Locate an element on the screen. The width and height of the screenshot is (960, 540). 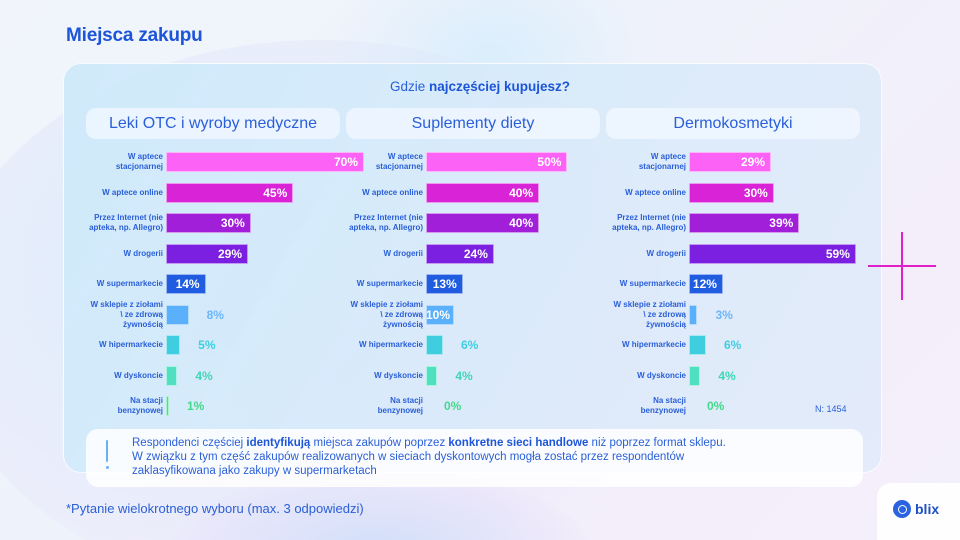
blix-logo: blix is located at coordinates (916, 509).